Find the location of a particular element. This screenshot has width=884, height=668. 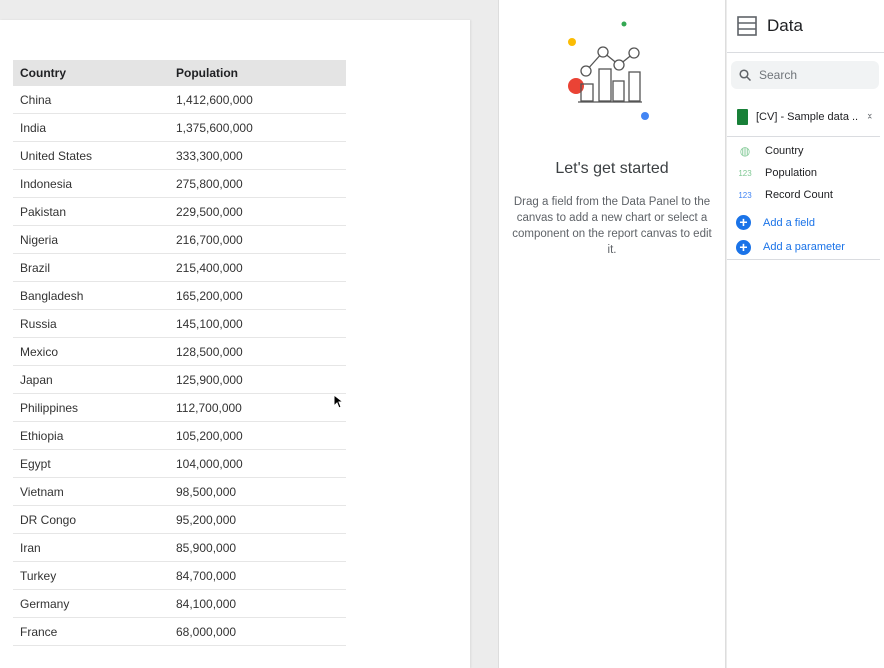

table-row: United States 333,300,000 is located at coordinates (179, 156).